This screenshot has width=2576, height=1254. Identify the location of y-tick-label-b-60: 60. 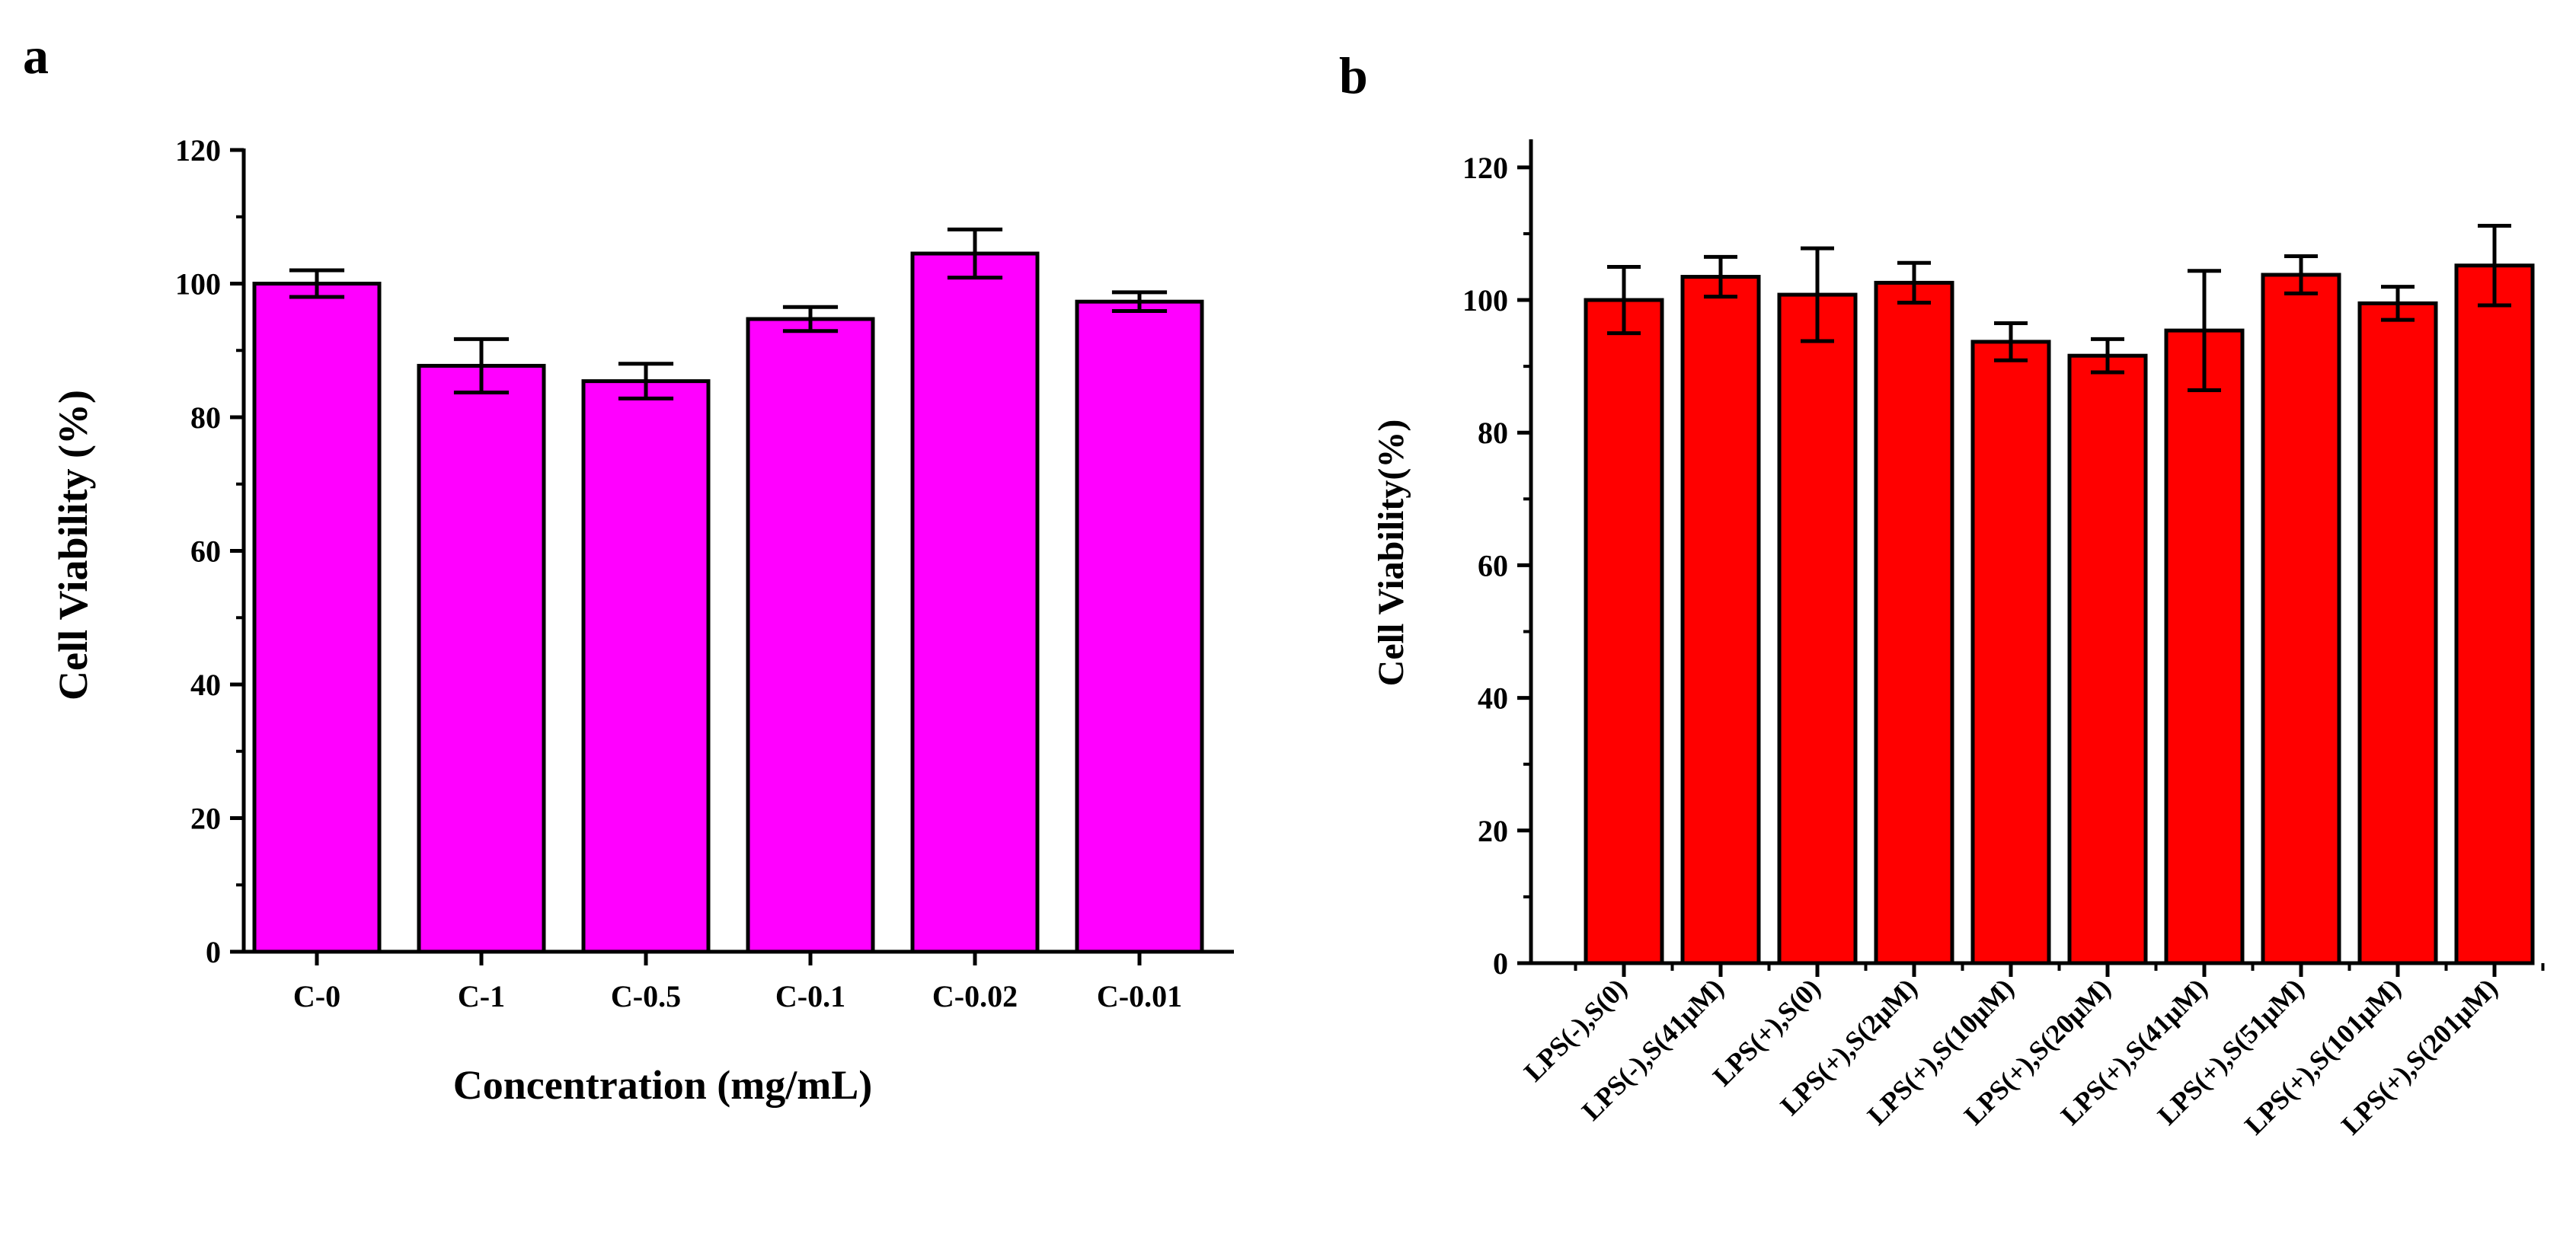
(1493, 565).